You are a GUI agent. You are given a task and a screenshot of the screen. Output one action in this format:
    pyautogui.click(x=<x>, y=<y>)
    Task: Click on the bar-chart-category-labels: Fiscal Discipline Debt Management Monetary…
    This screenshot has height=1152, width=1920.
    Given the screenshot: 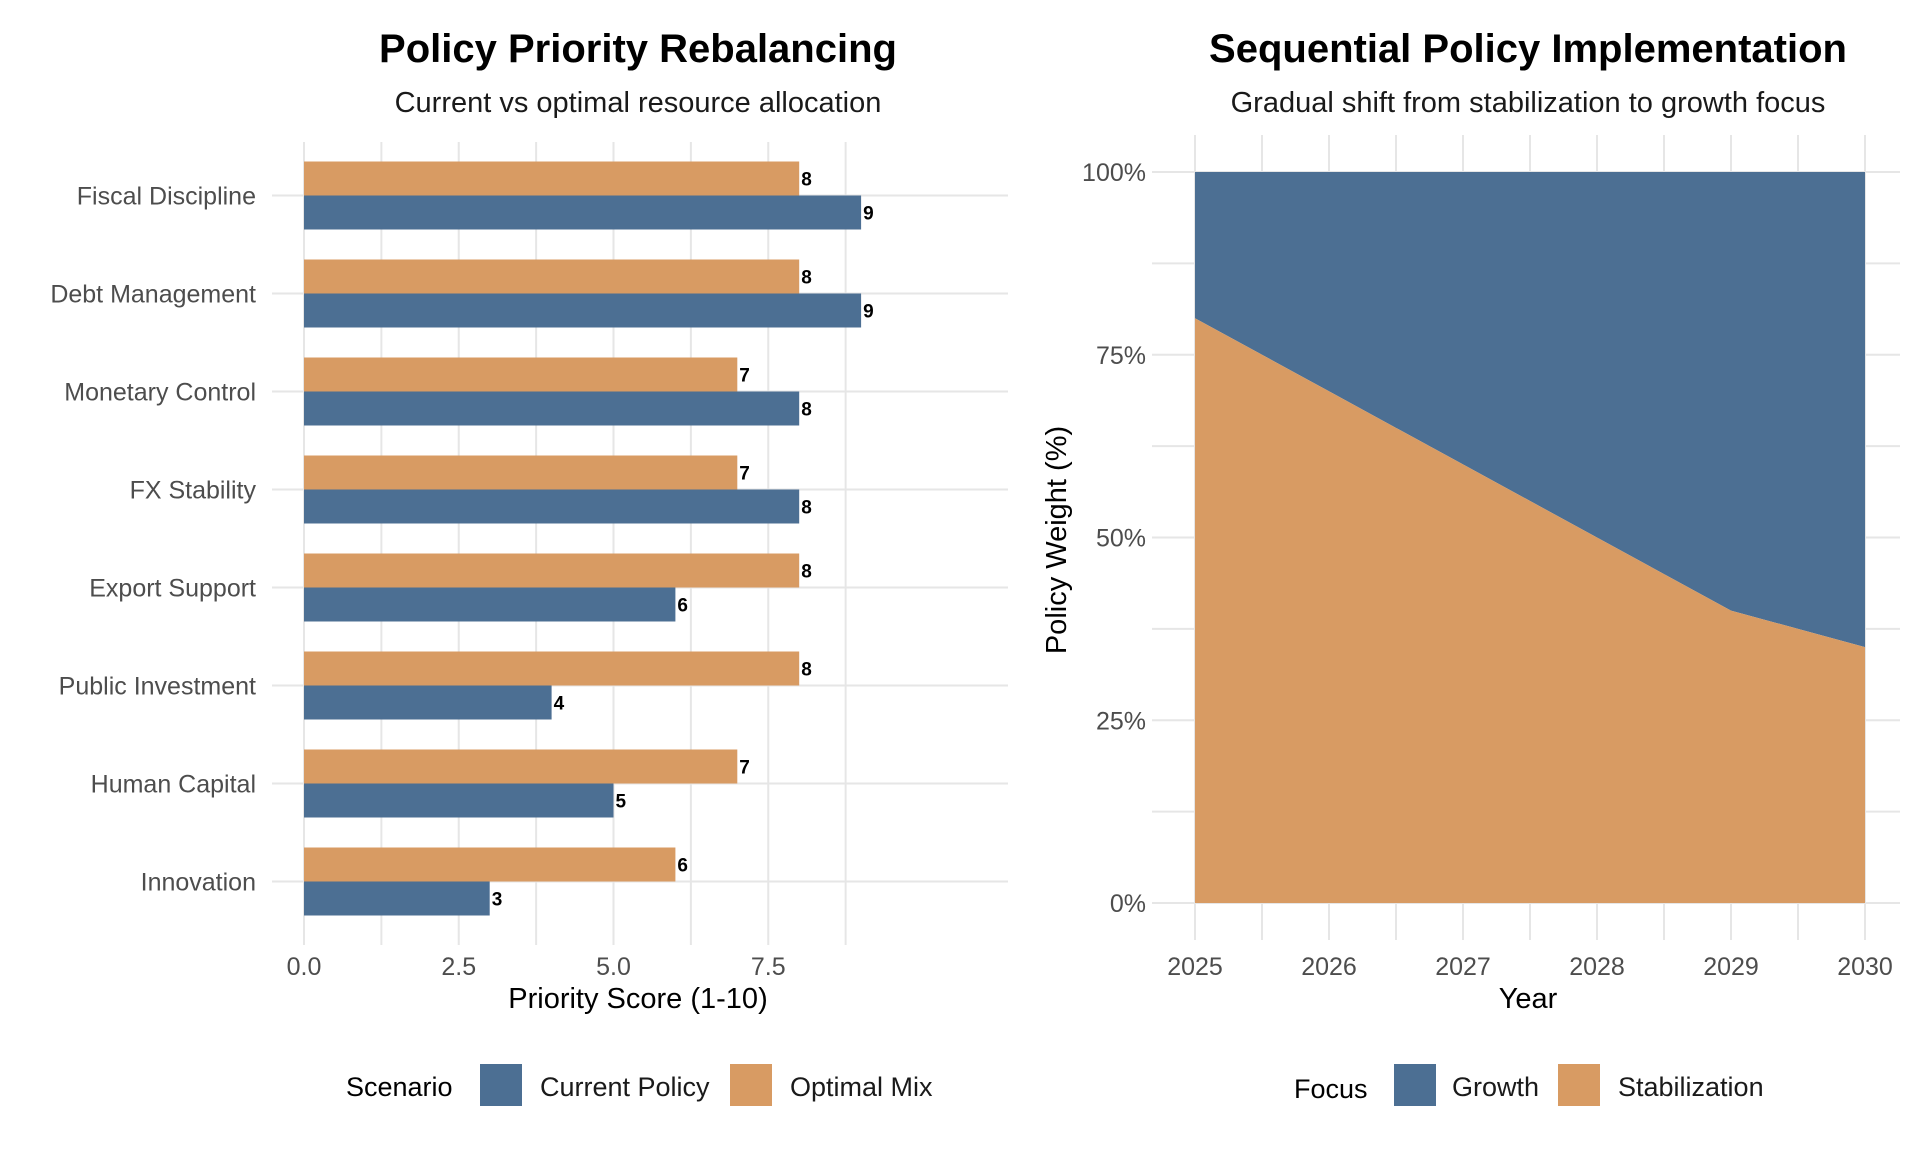 What is the action you would take?
    pyautogui.click(x=153, y=540)
    